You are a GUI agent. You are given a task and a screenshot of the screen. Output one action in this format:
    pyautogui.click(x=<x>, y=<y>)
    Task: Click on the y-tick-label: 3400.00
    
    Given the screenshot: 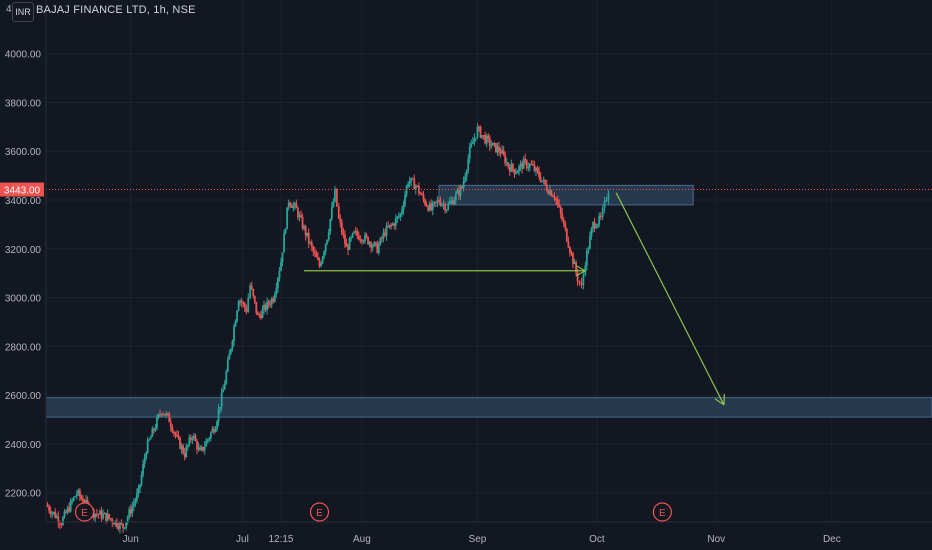 What is the action you would take?
    pyautogui.click(x=23, y=201)
    